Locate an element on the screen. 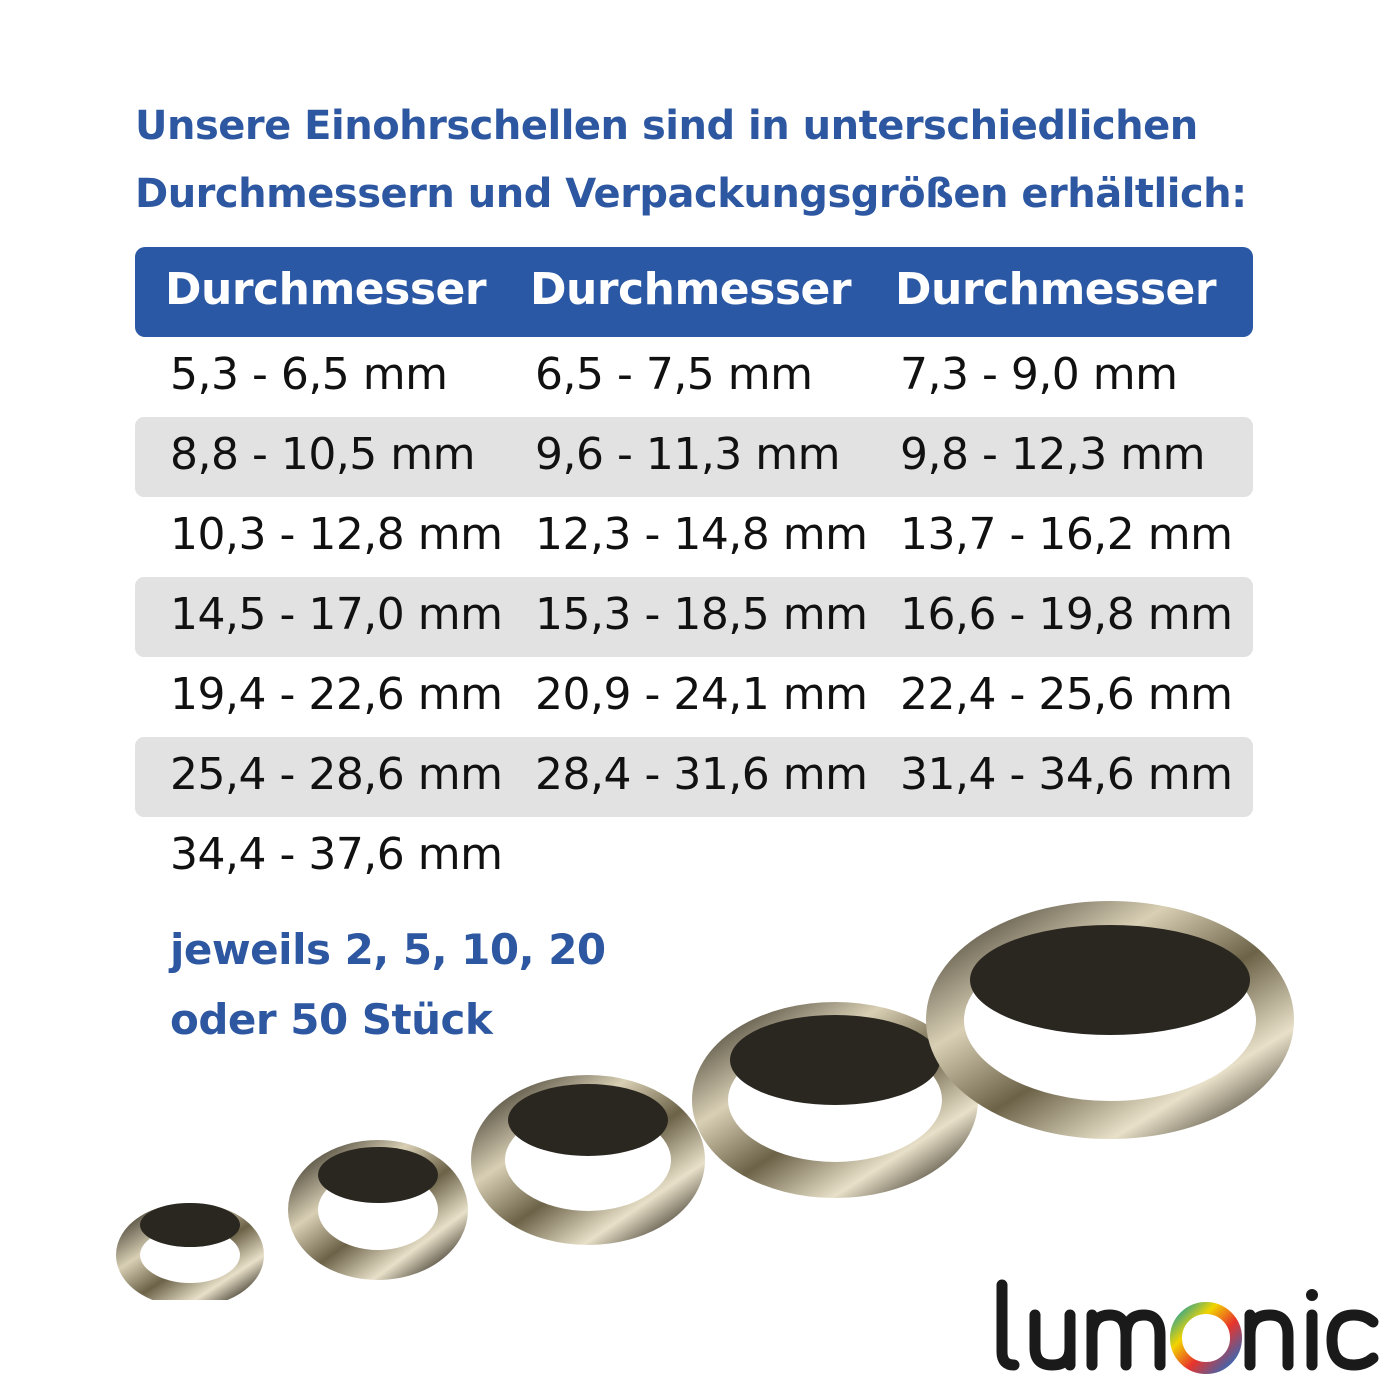 The width and height of the screenshot is (1400, 1400). table-row: 5,3 - 6,5 mm 6,5 - 7,5 mm 7,3 - 9,0 mm is located at coordinates (694, 377).